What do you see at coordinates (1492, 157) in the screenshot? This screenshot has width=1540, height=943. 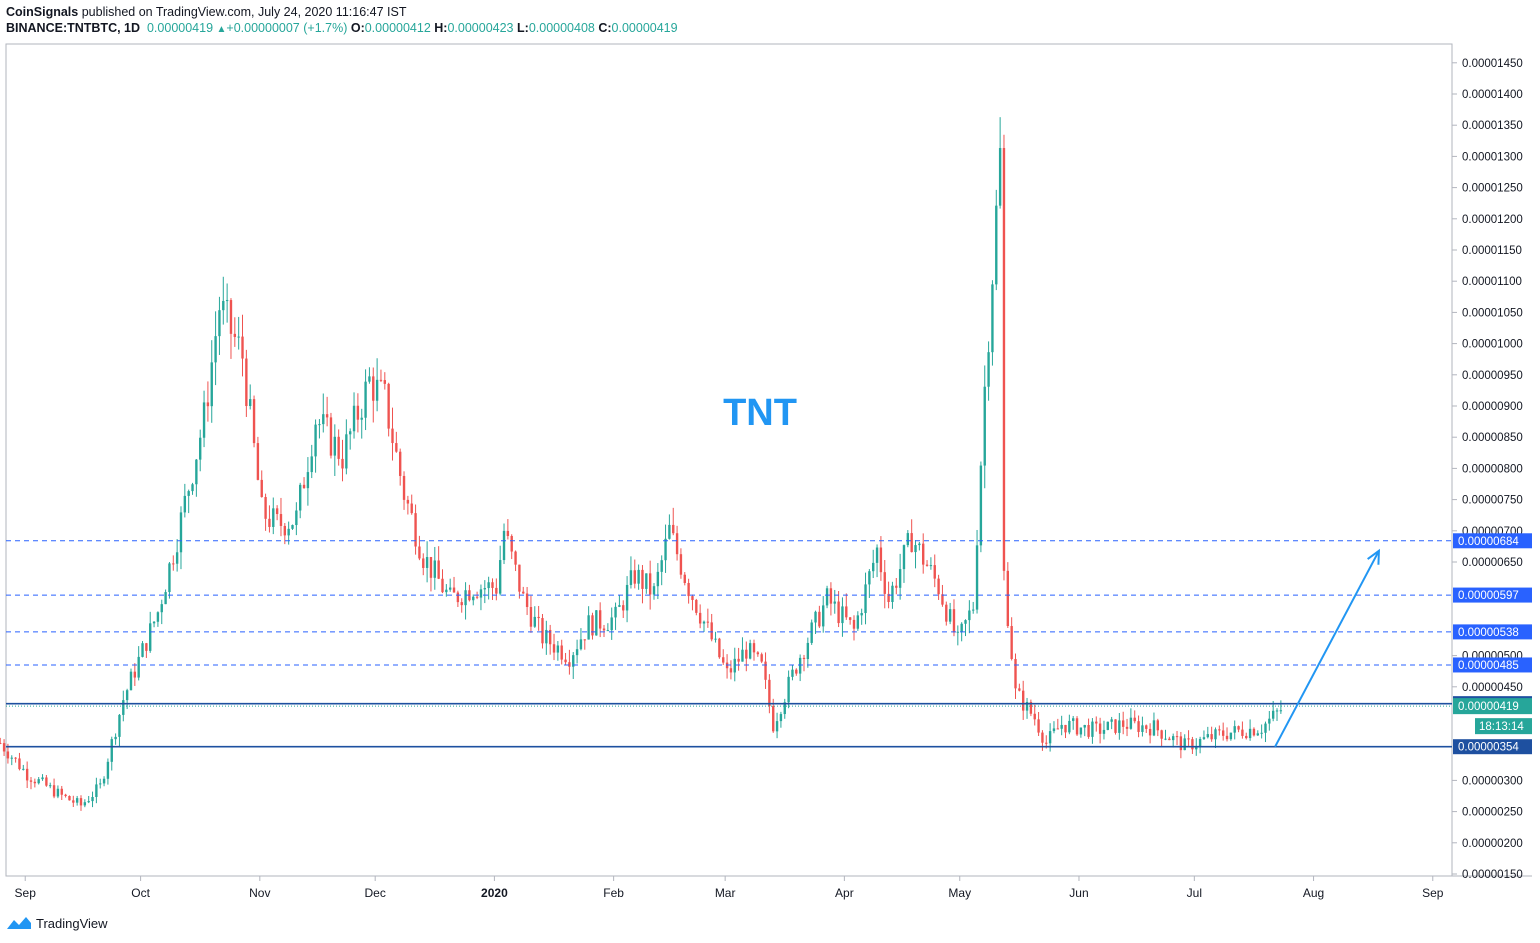 I see `y-tick-label: 0.00001300` at bounding box center [1492, 157].